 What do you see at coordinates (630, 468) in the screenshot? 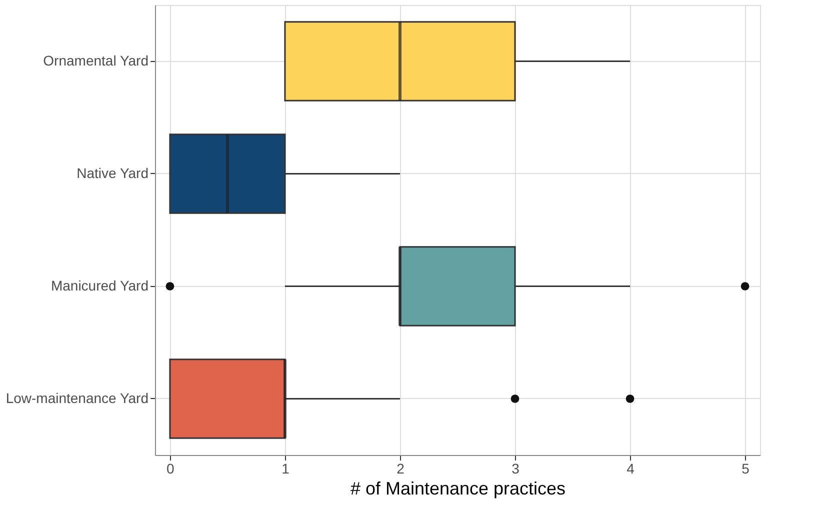
I see `x-tick-label: 4` at bounding box center [630, 468].